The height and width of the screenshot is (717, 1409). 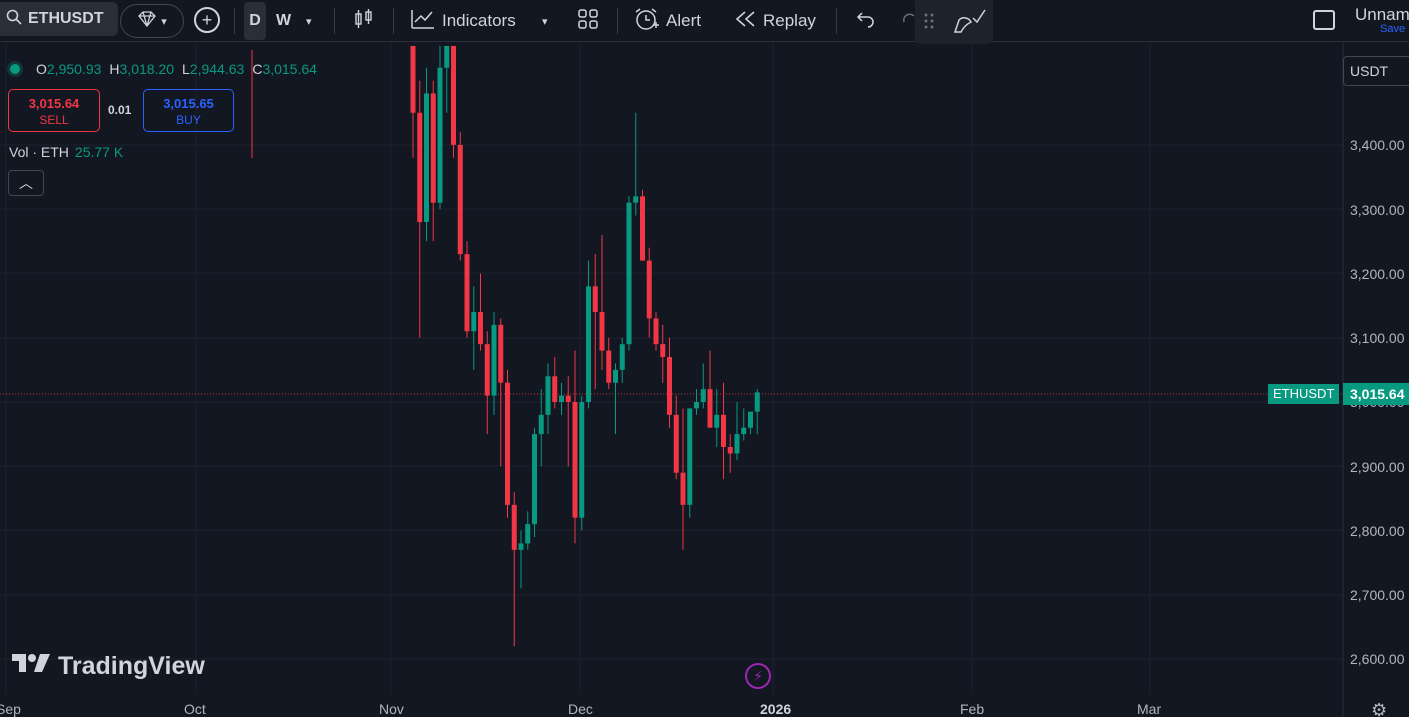 I want to click on plus-icon: +, so click(x=207, y=20).